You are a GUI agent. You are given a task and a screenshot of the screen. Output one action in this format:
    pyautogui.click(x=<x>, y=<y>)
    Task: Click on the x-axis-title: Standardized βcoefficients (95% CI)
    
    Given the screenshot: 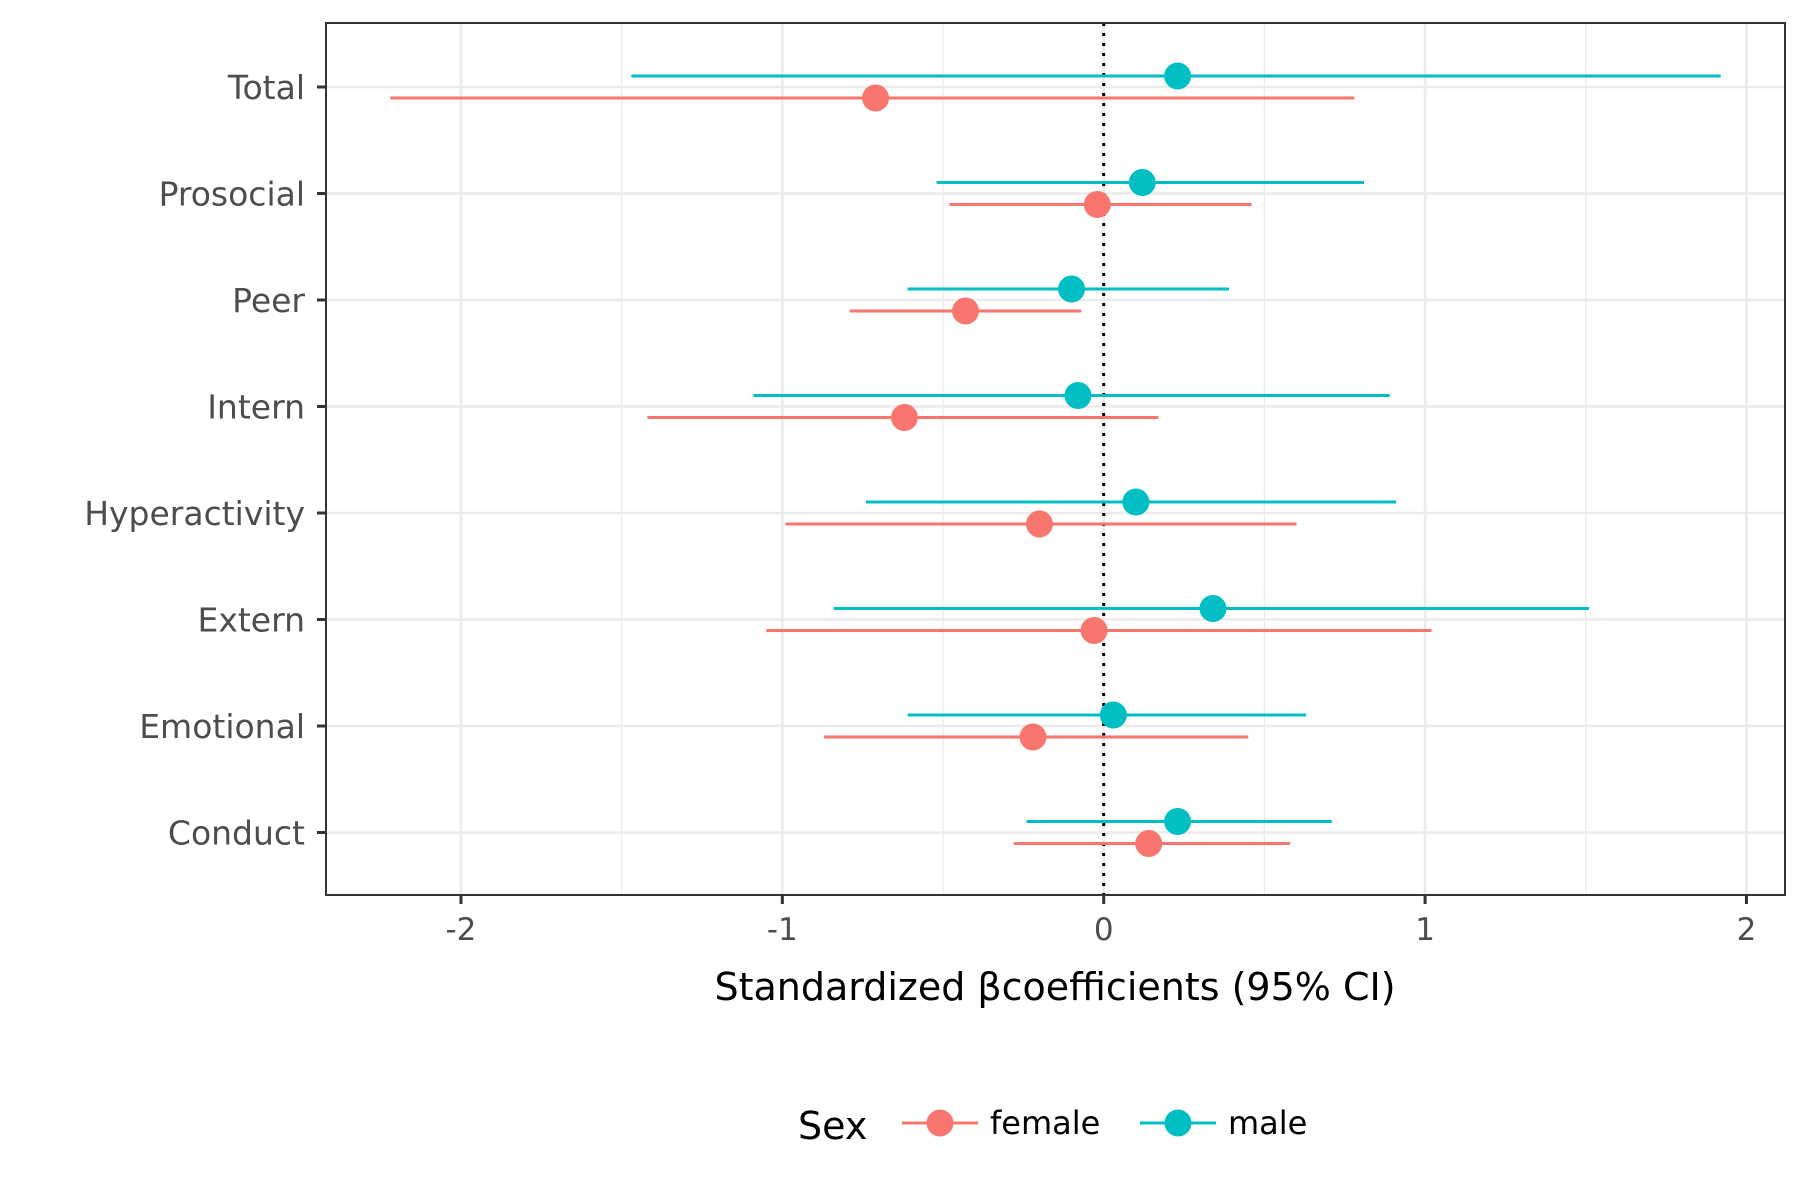 What is the action you would take?
    pyautogui.click(x=1054, y=987)
    